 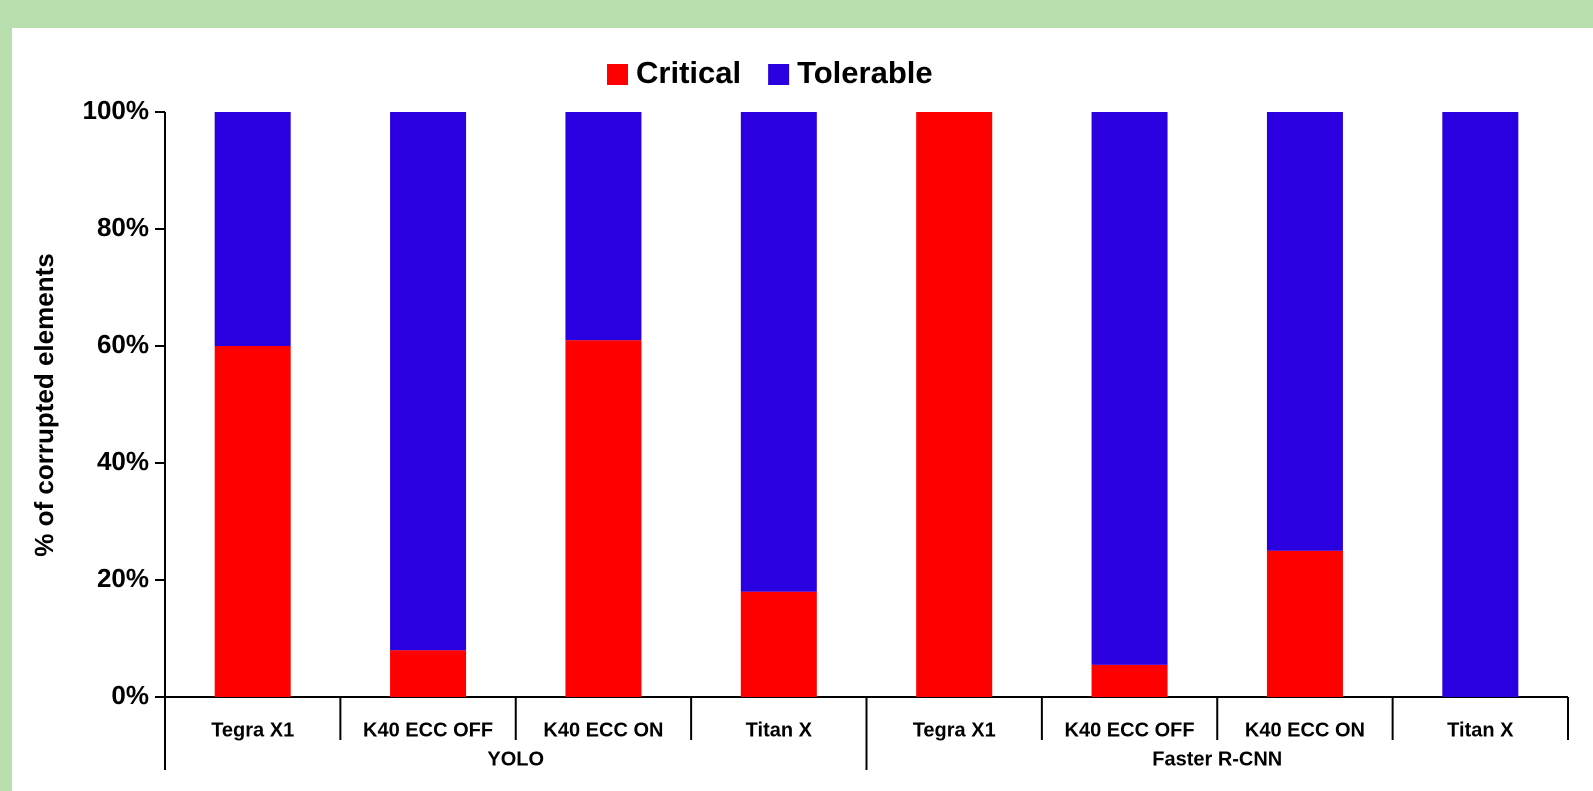 What do you see at coordinates (688, 72) in the screenshot?
I see `legend-label: Critical` at bounding box center [688, 72].